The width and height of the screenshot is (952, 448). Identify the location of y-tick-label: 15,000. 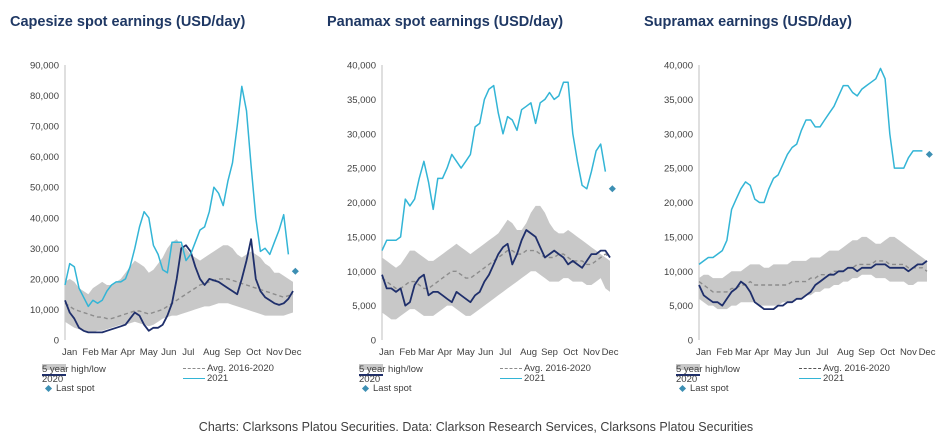
(361, 237).